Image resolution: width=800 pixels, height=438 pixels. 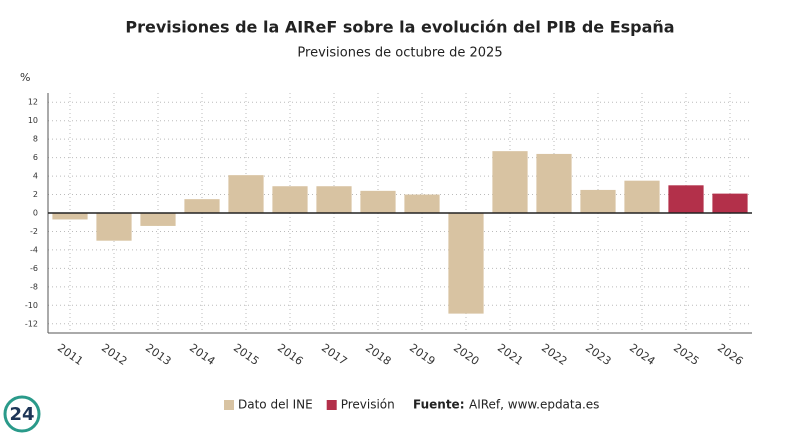 I want to click on x-tick-label: 2020, so click(x=466, y=354).